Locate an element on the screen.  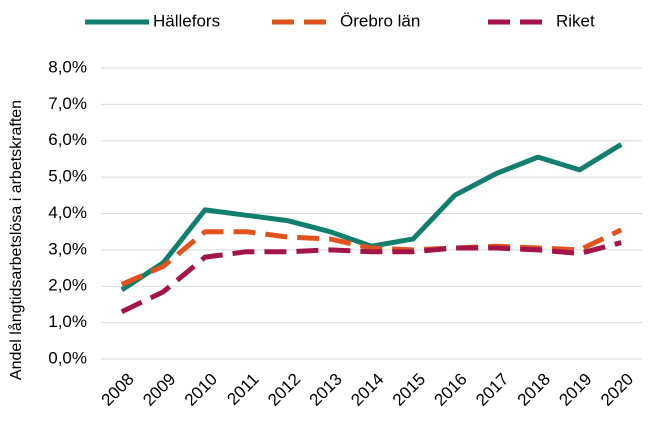
x-tick-label: 2011 is located at coordinates (242, 389).